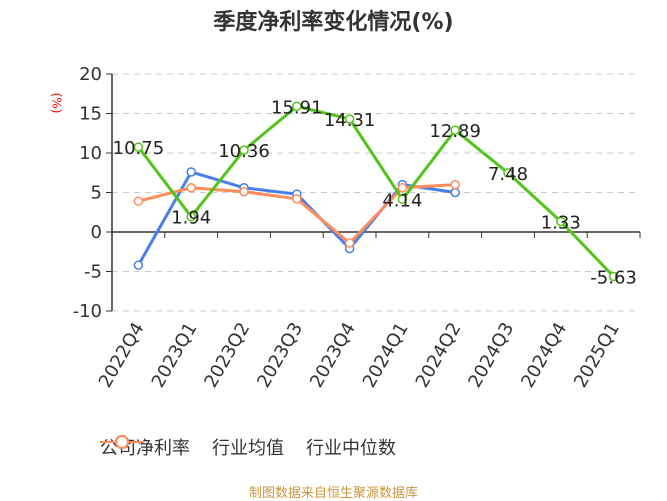 This screenshot has width=667, height=501. Describe the element at coordinates (227, 355) in the screenshot. I see `x-tick-label: 2023Q2` at that location.